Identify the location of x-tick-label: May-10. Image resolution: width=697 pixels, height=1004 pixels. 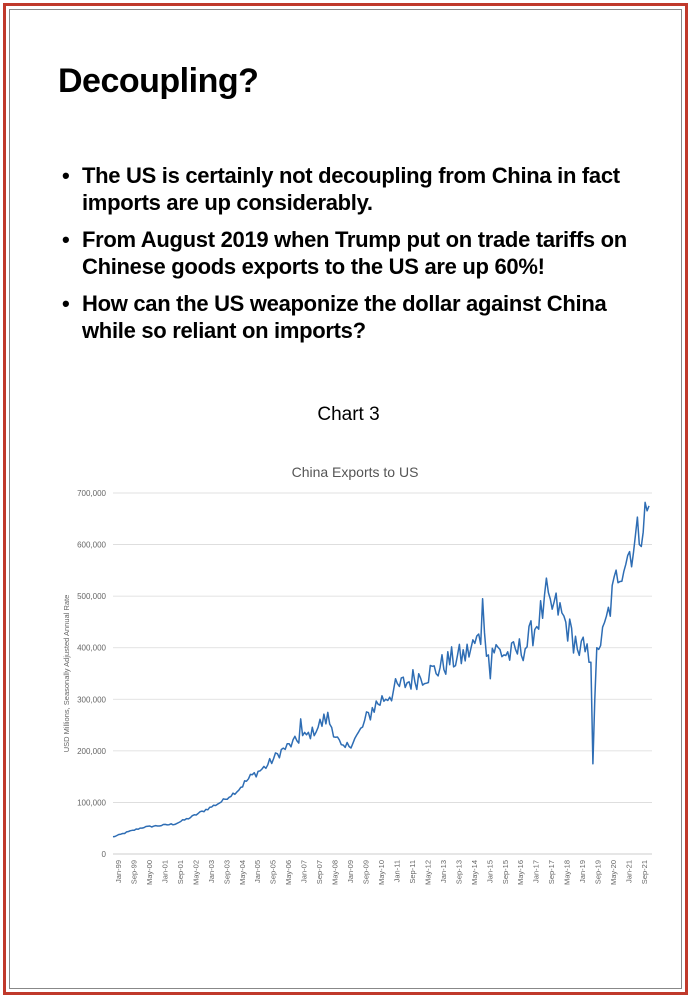
(381, 872).